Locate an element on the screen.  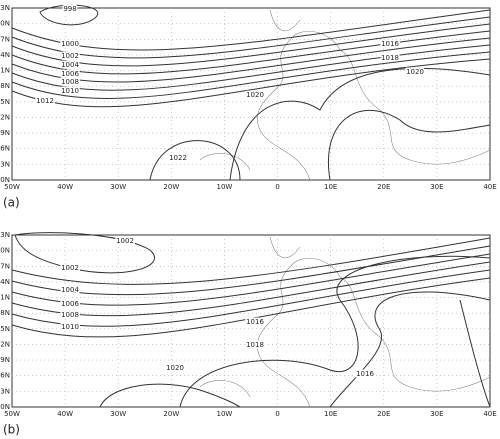
contour-label: 1022 is located at coordinates (178, 158).